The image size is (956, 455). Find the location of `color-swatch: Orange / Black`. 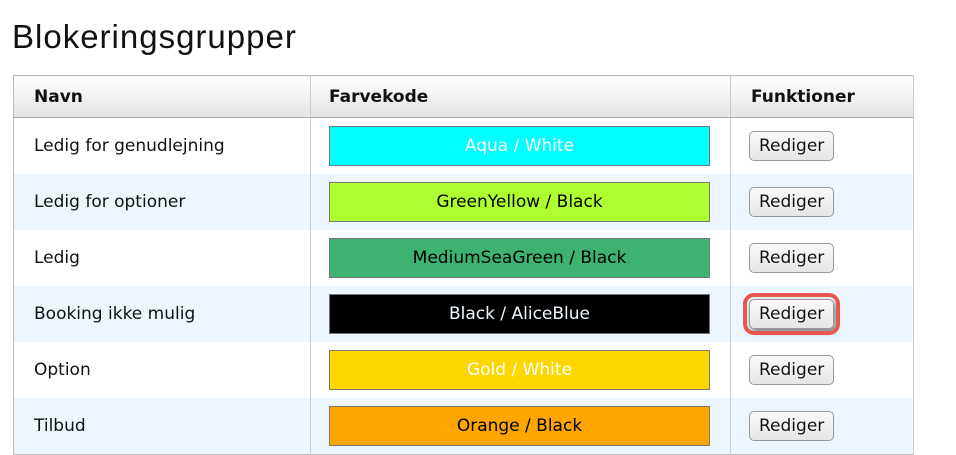

color-swatch: Orange / Black is located at coordinates (519, 426).